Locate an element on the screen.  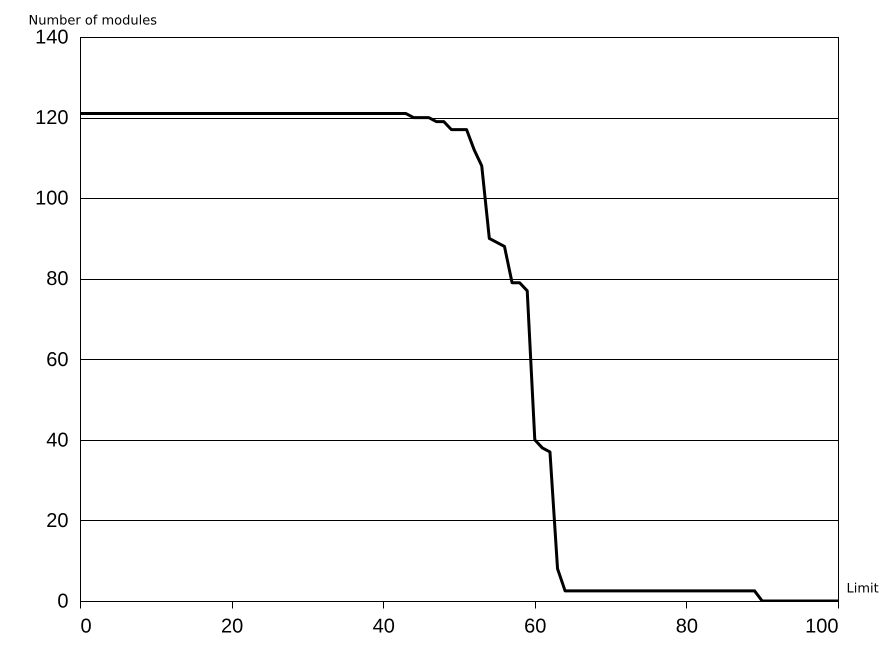
y-tick-label: 0 is located at coordinates (62, 601).